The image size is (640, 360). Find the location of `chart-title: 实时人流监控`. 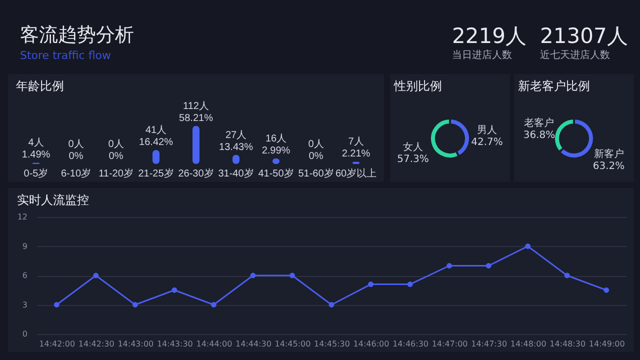

chart-title: 实时人流监控 is located at coordinates (52, 200).